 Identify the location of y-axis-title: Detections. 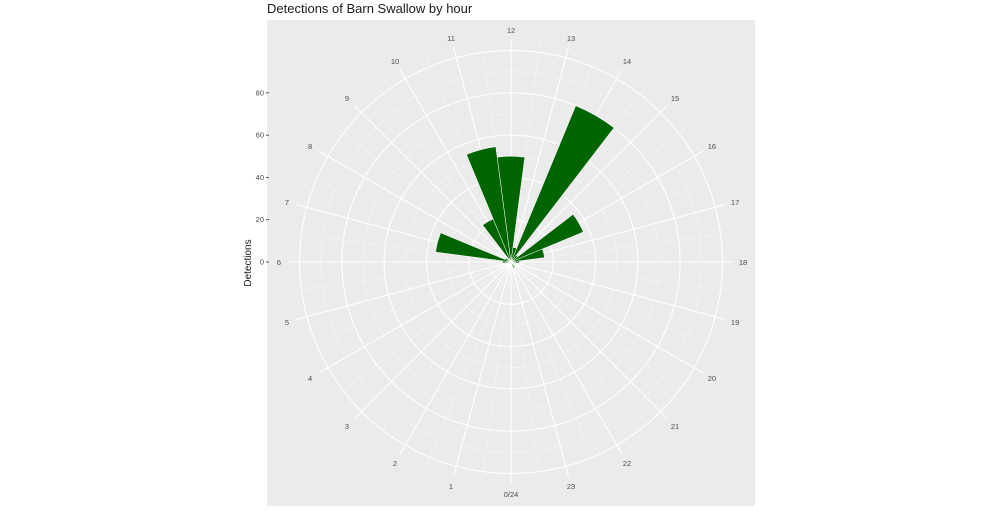
(248, 262).